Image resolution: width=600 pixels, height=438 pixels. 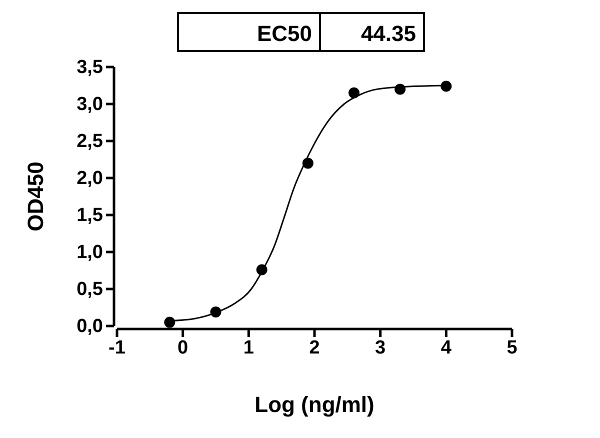 I want to click on annotation-table: EC50 44.35, so click(x=301, y=32).